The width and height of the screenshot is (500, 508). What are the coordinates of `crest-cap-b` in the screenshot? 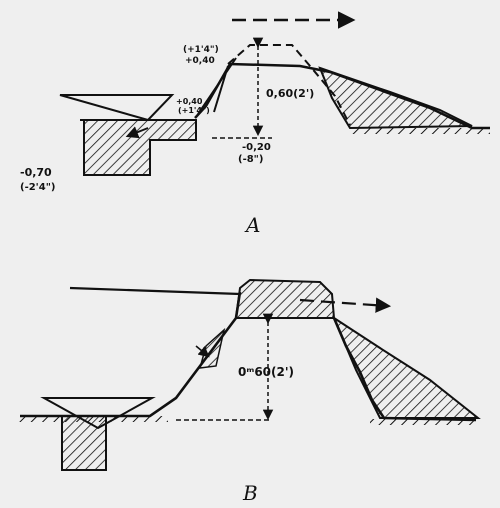 It's located at (285, 298).